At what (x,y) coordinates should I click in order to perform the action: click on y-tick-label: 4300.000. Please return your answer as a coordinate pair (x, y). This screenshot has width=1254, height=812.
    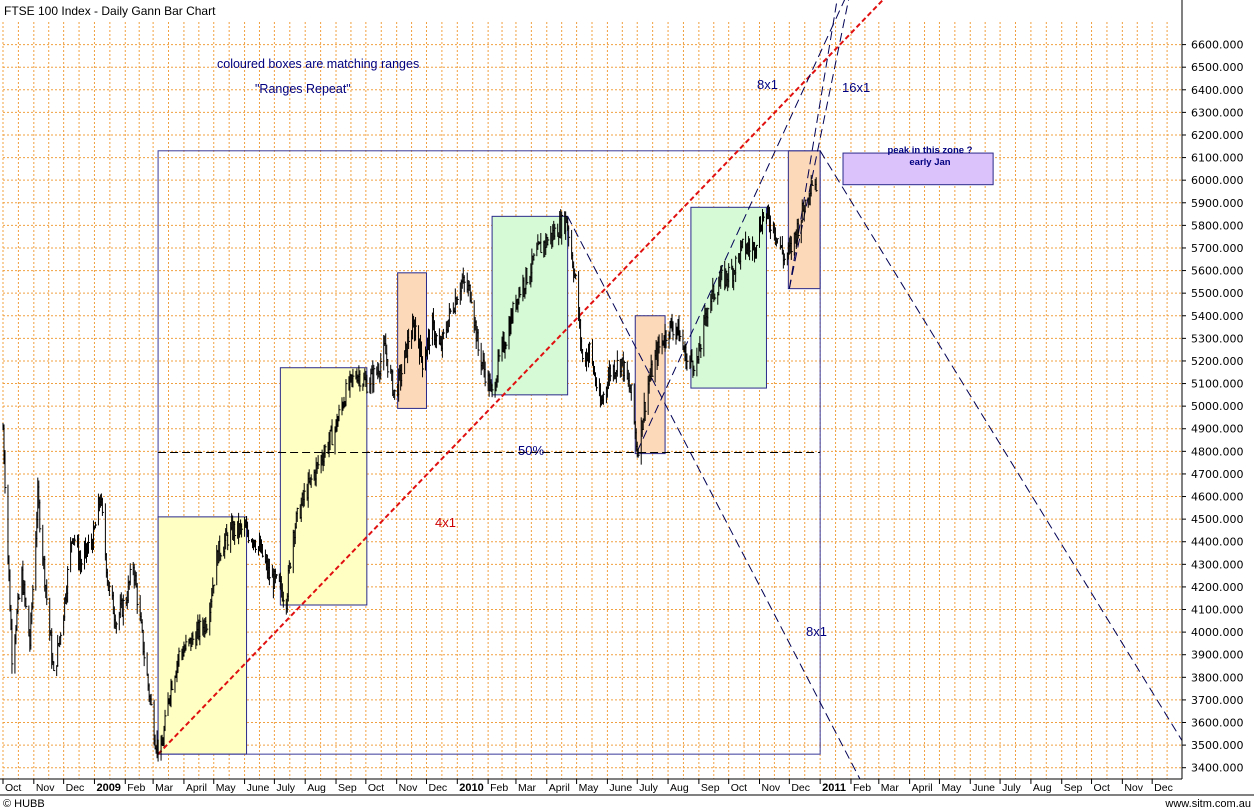
    Looking at the image, I should click on (1217, 564).